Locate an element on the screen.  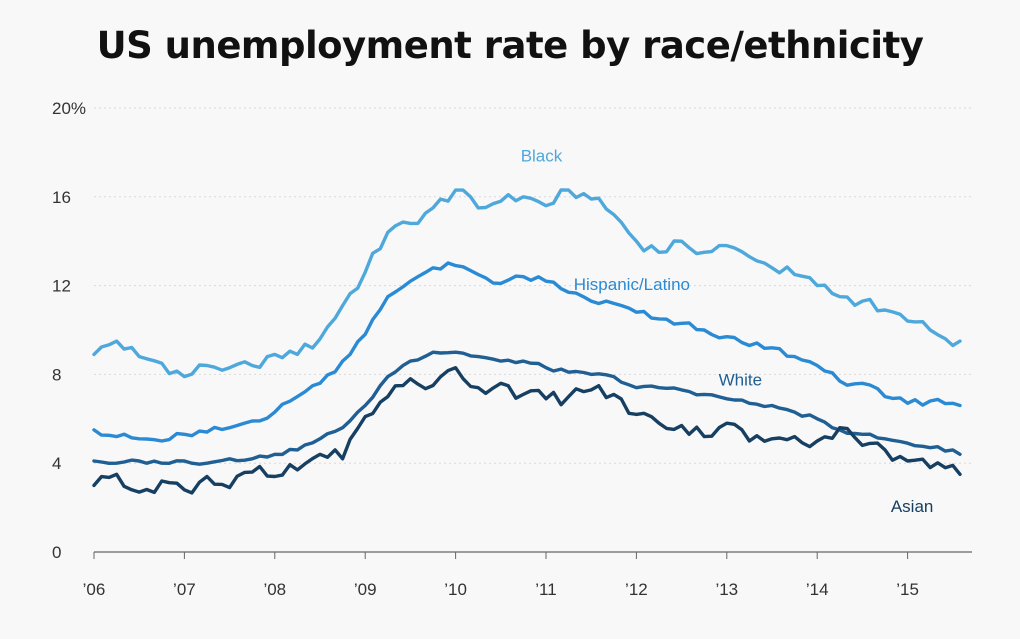
series-label: Hispanic/Latino is located at coordinates (632, 284).